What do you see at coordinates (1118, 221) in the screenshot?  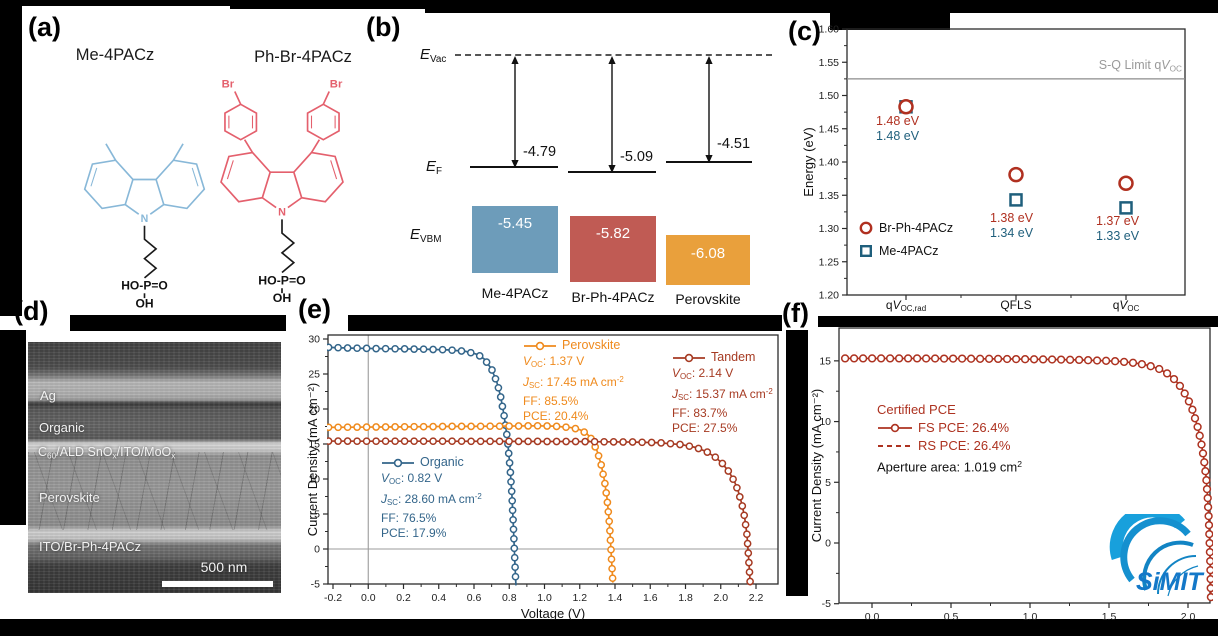 I see `annotation-red: 1.37 eV` at bounding box center [1118, 221].